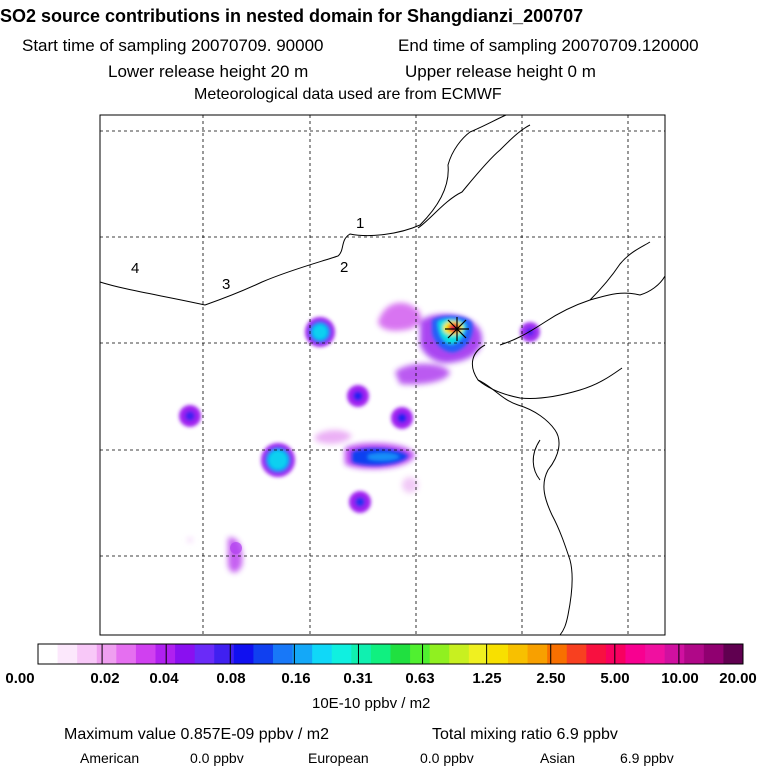  I want to click on european-label: European, so click(338, 758).